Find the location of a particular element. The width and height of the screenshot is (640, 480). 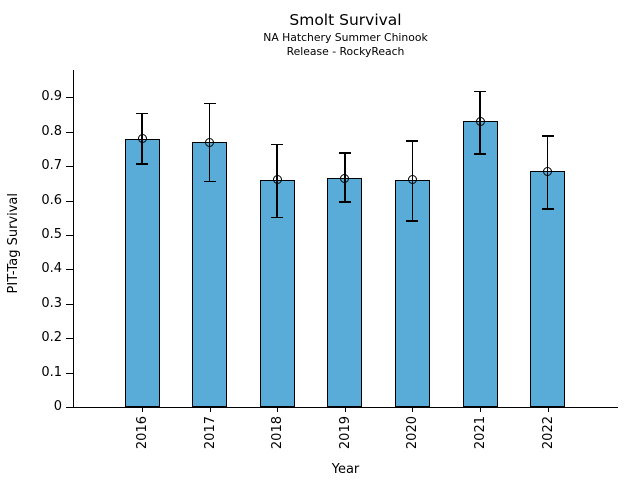

error-cap-bottom-2021 is located at coordinates (480, 154).